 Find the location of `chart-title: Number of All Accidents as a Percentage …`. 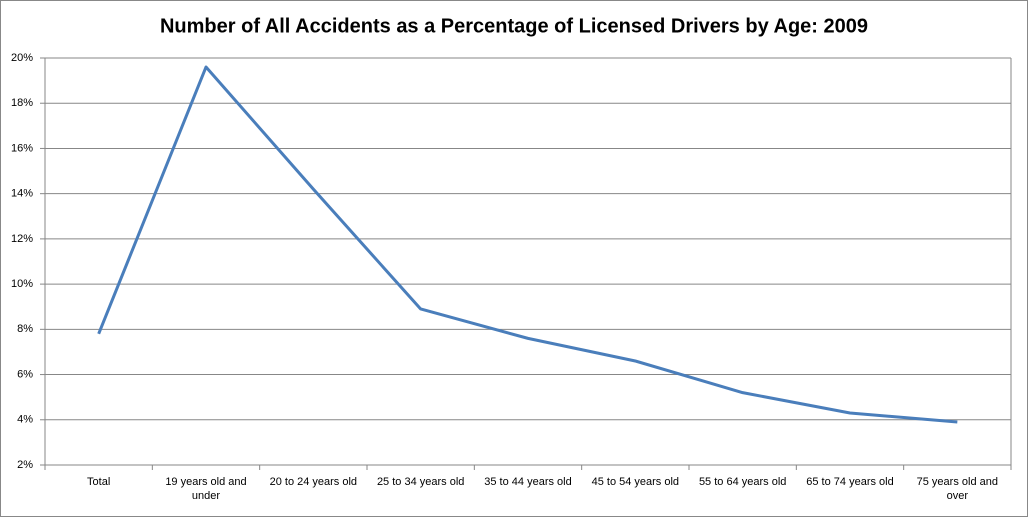

chart-title: Number of All Accidents as a Percentage … is located at coordinates (514, 26).